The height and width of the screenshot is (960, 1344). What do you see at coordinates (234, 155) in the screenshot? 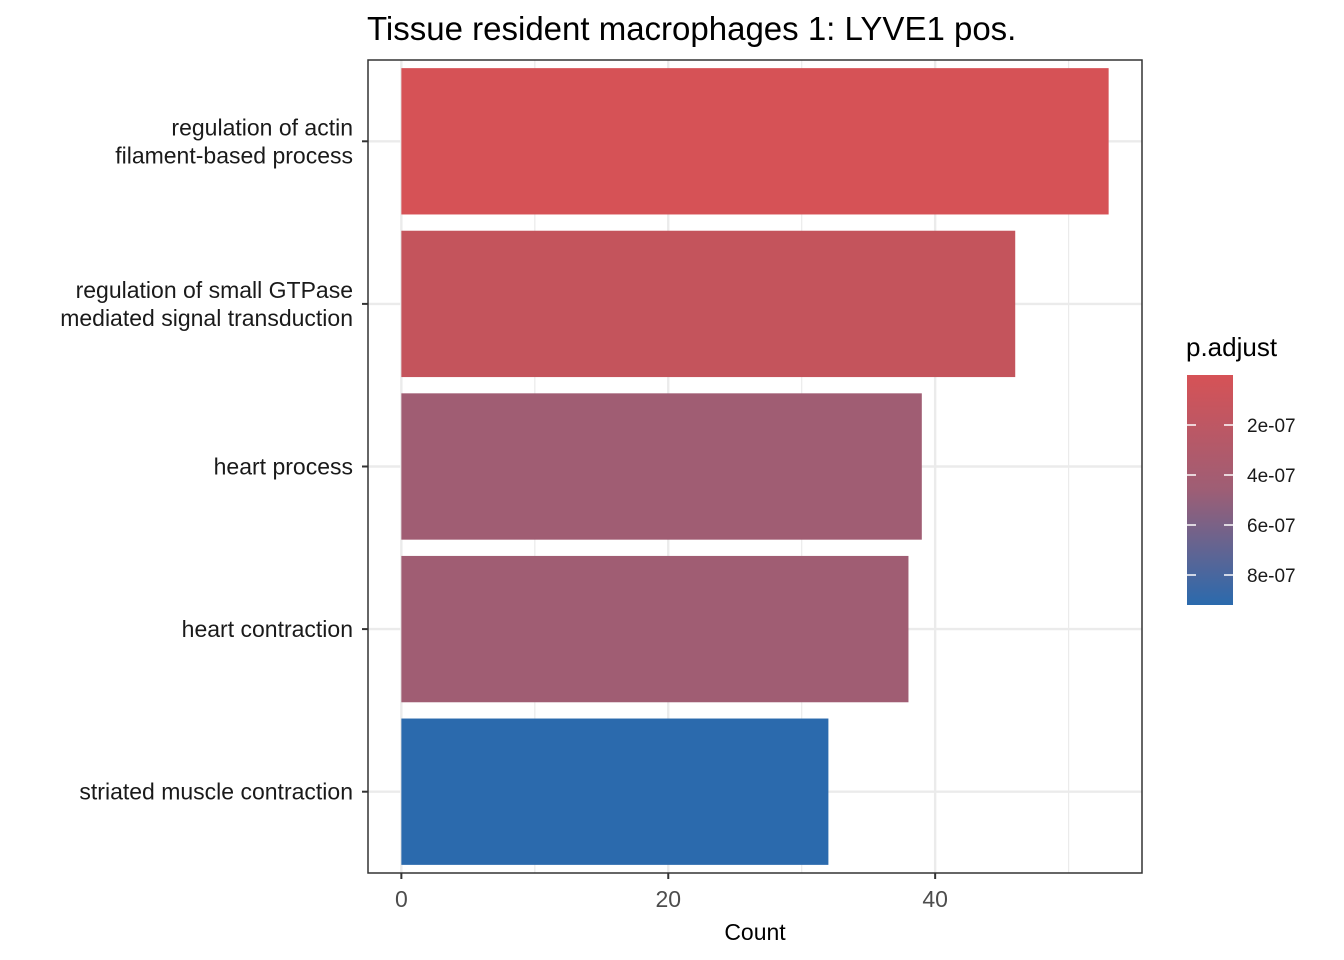
I see `category-label: filament-based process` at bounding box center [234, 155].